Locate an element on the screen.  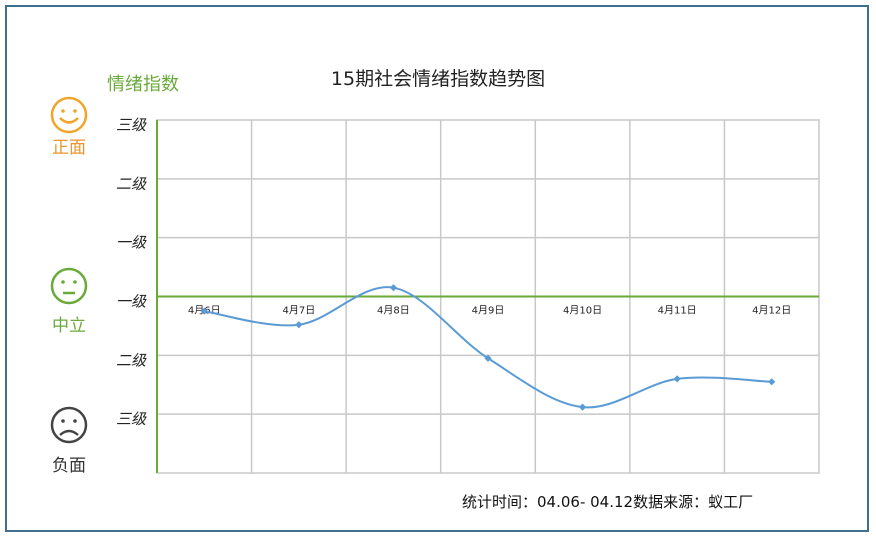
neutral-face-icon is located at coordinates (69, 286).